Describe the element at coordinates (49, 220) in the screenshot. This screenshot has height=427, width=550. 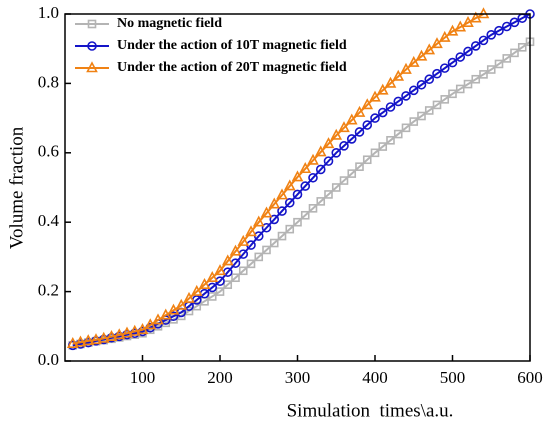
I see `y-tick-label: 0.4` at that location.